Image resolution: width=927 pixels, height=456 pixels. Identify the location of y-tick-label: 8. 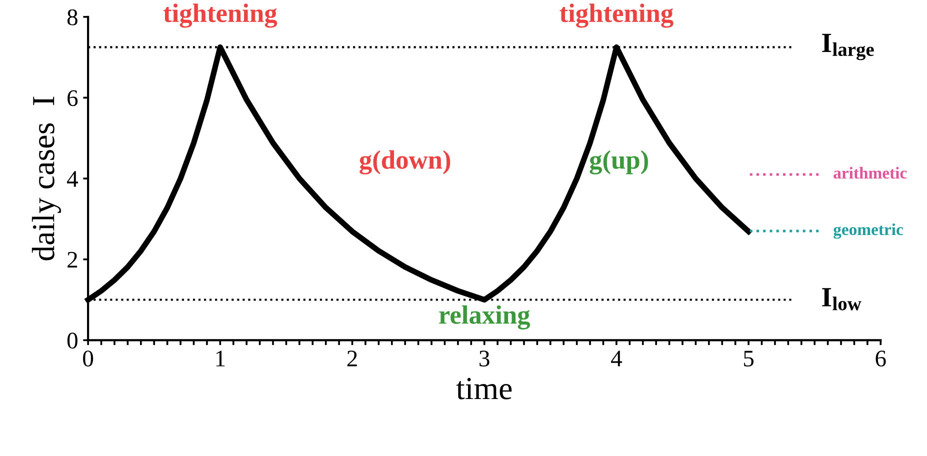
(72, 17).